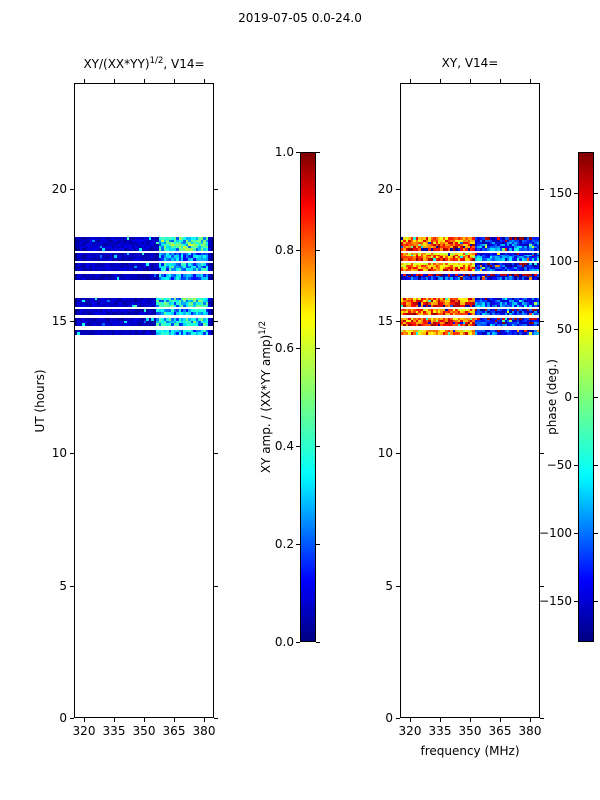 This screenshot has height=800, width=600. Describe the element at coordinates (586, 397) in the screenshot. I see `phase-colorbar` at that location.